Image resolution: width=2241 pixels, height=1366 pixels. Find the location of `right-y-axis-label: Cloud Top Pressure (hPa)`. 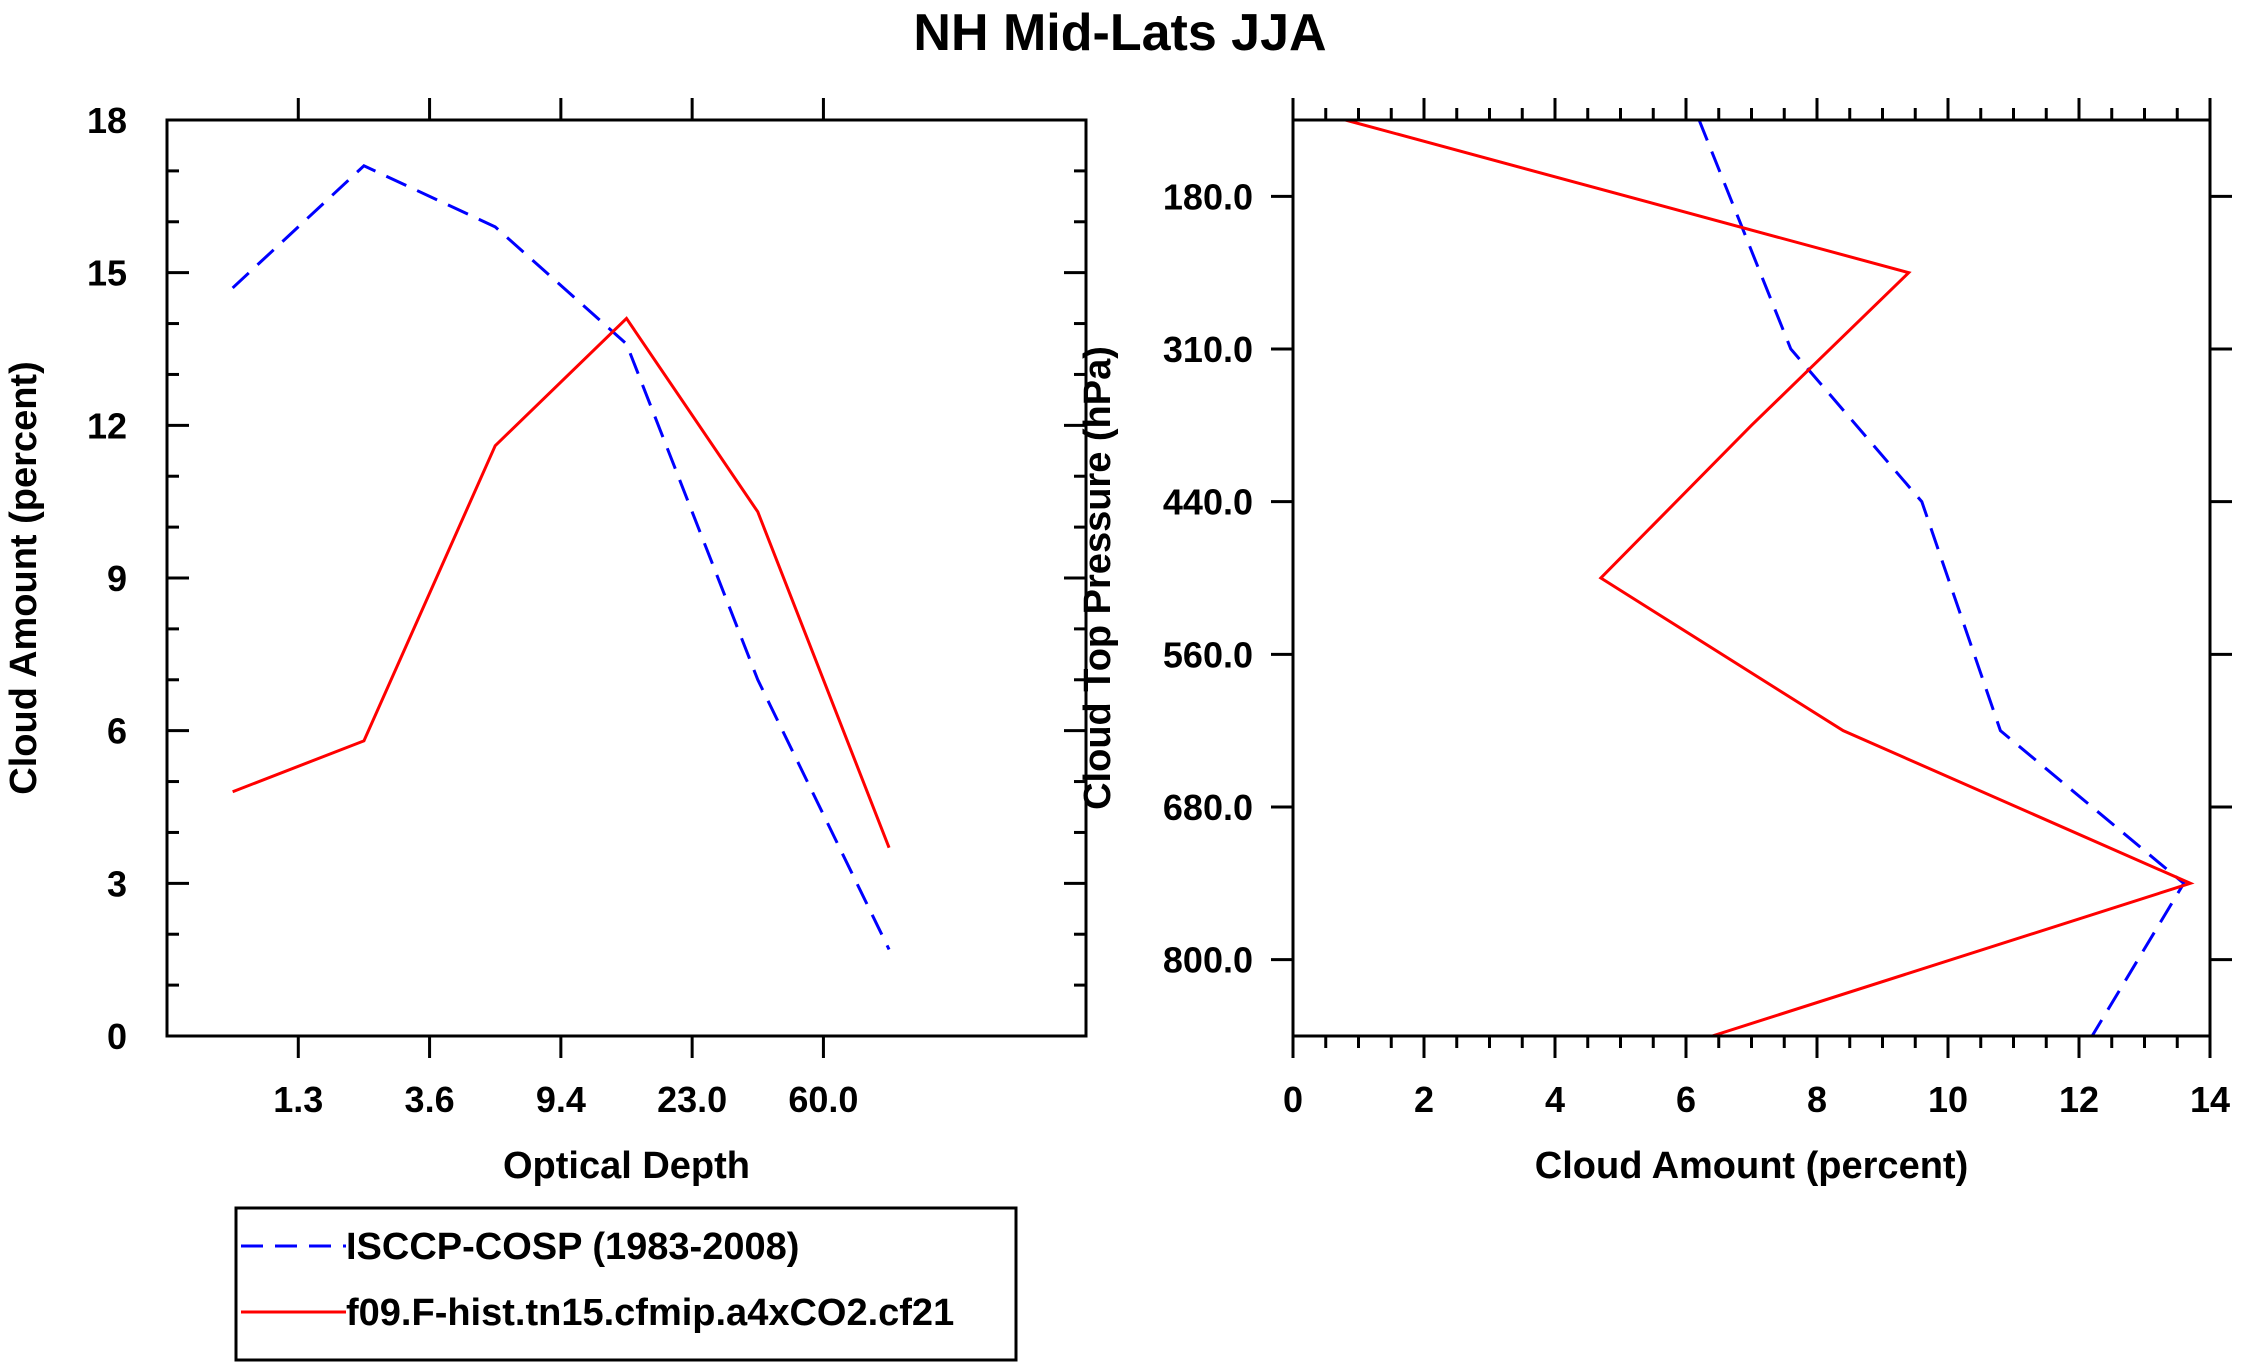

right-y-axis-label: Cloud Top Pressure (hPa) is located at coordinates (1098, 578).